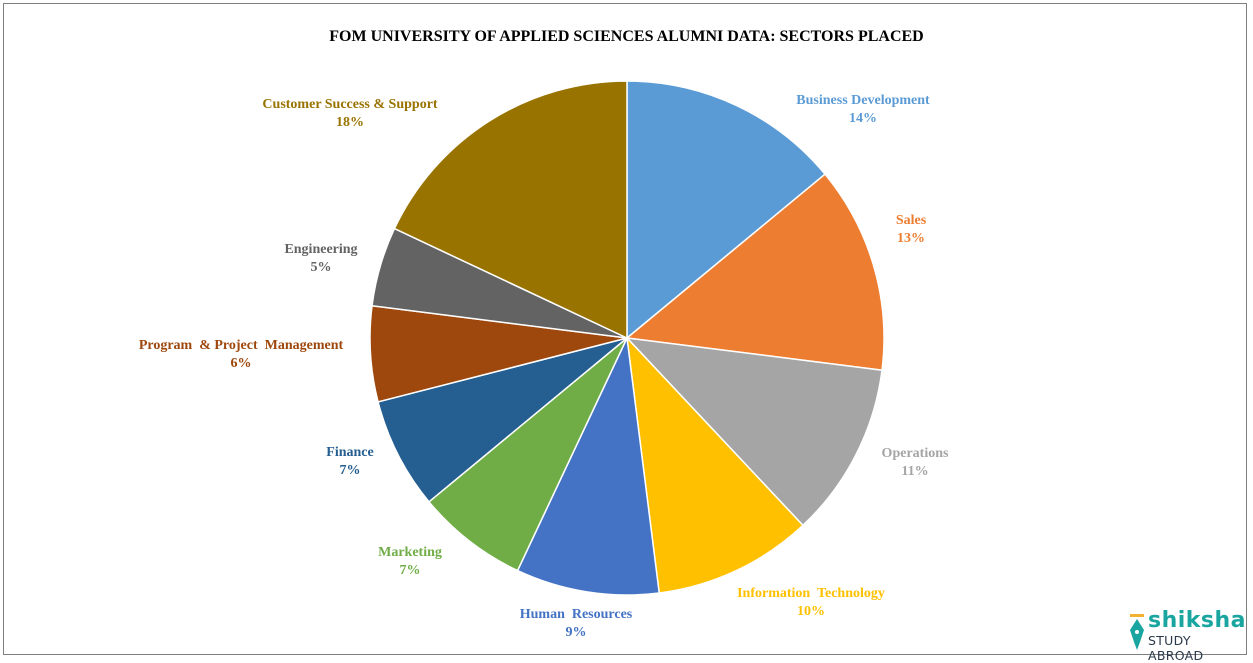  I want to click on data-label-name: Sales, so click(911, 220).